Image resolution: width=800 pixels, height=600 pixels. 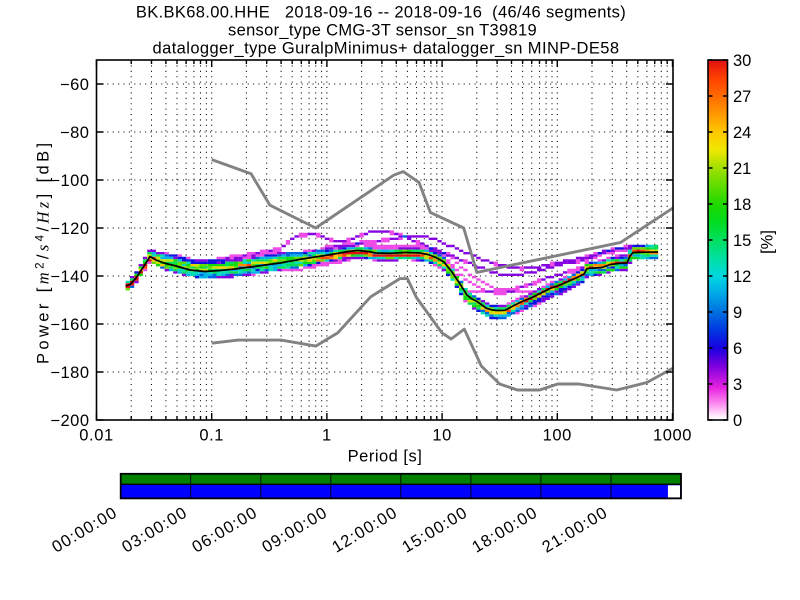 I want to click on svg-text: Power [m2/s4/Hz] [dB], so click(x=43, y=251).